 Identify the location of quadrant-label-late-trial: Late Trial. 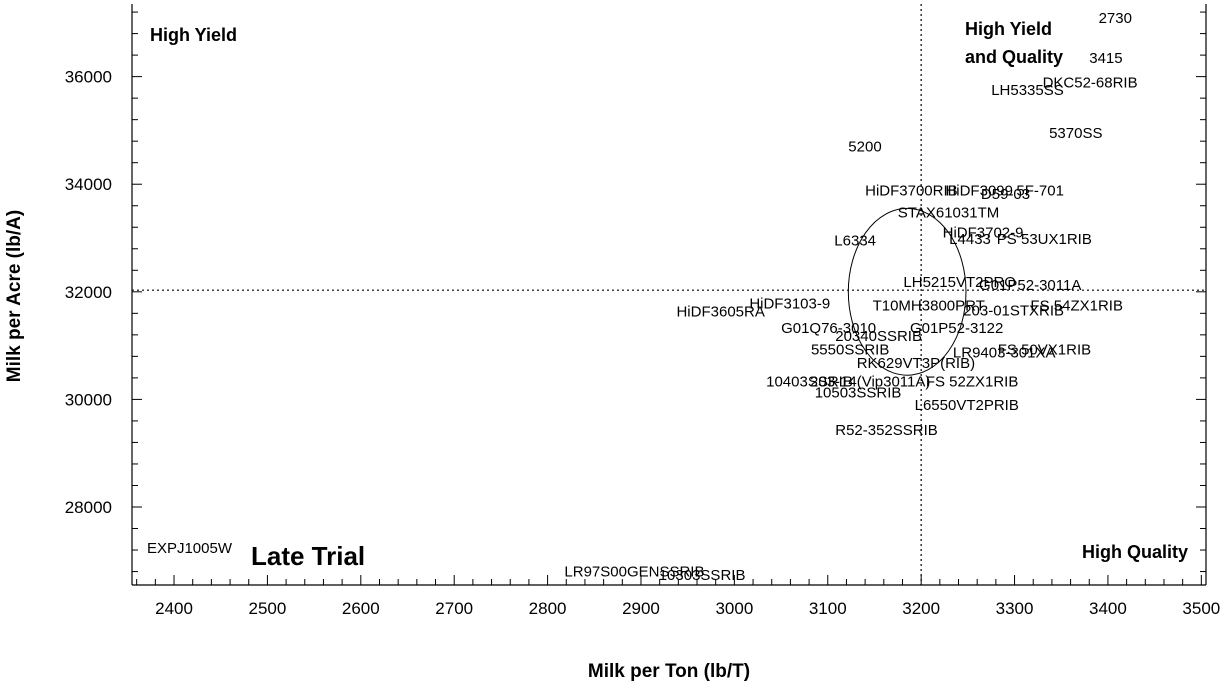
(308, 556).